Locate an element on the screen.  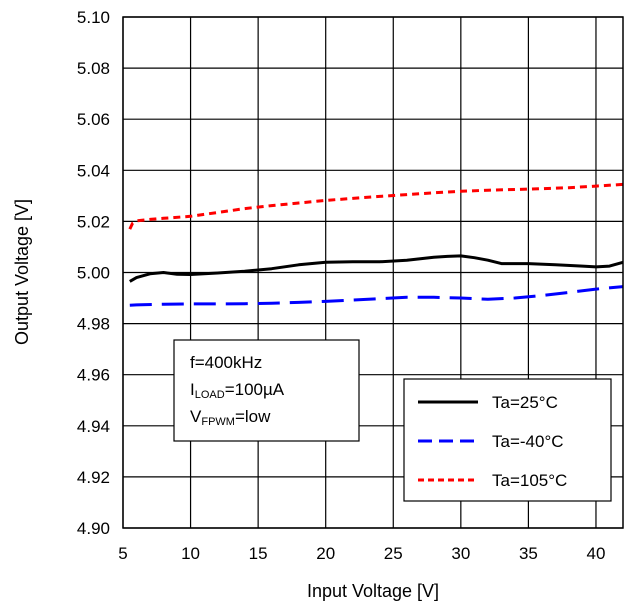
x-tick-label: 5 is located at coordinates (122, 553).